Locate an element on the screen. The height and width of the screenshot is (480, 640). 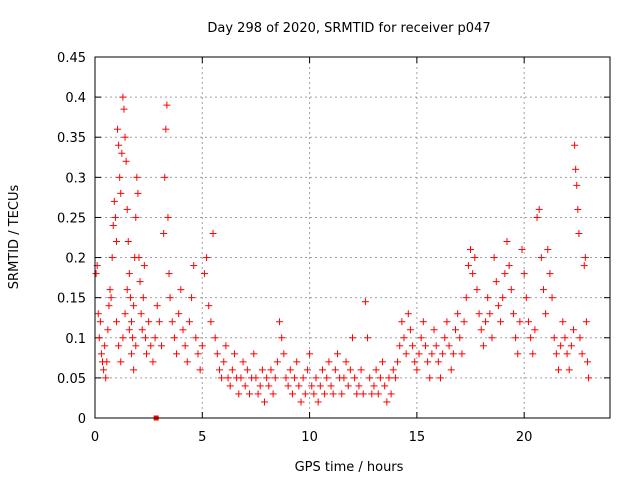
y-tick-label: 0.1 is located at coordinates (75, 339).